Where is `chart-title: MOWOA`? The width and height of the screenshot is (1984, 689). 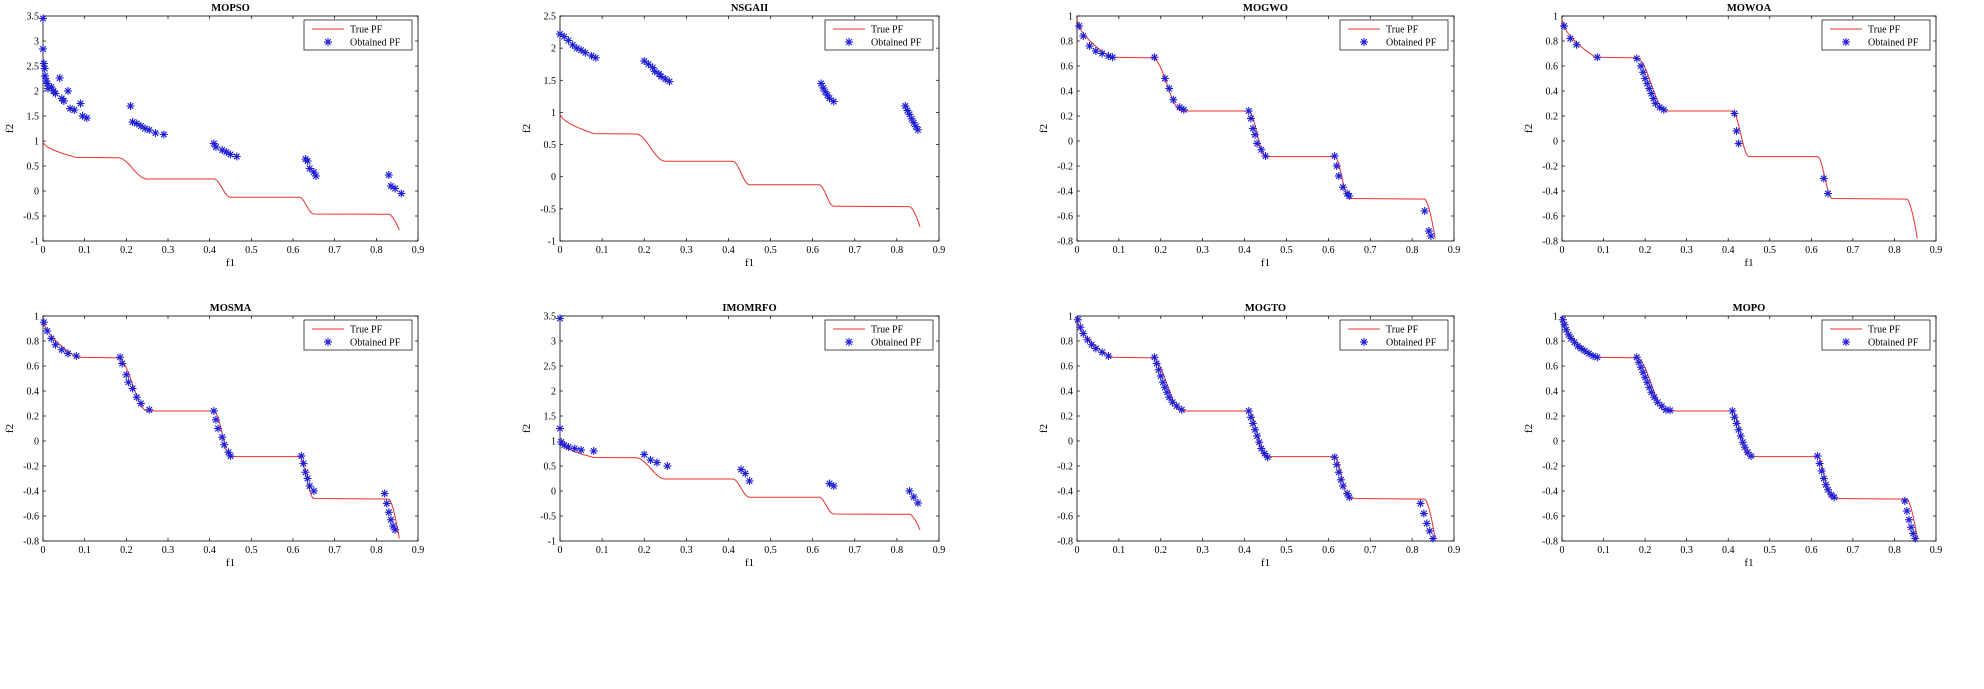
chart-title: MOWOA is located at coordinates (1749, 8).